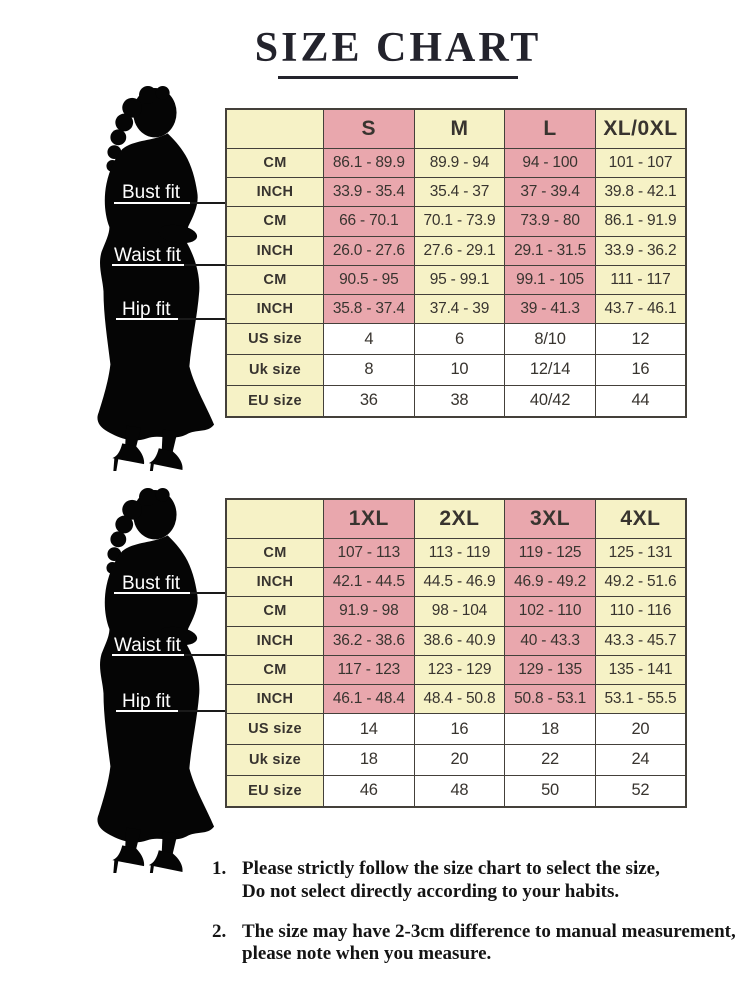  I want to click on measurement-cell: 73.9 - 80, so click(550, 221).